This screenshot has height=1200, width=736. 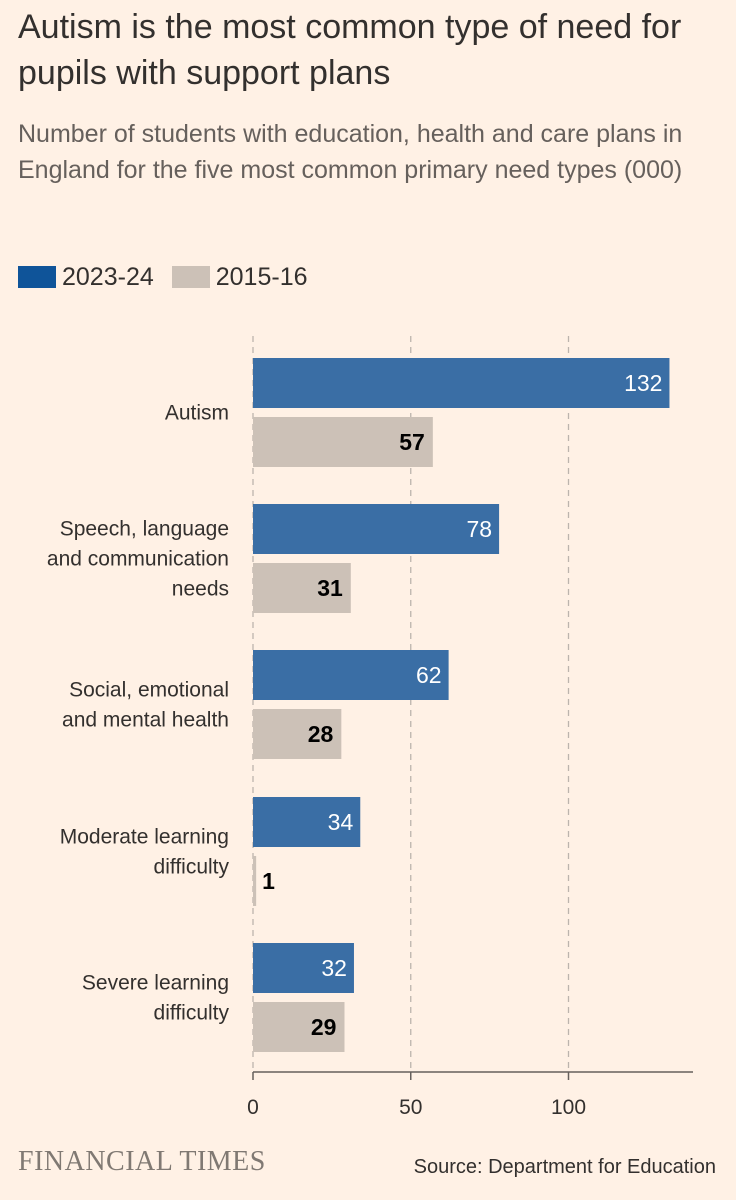 I want to click on legend-label-2015-16: 2015-16, so click(x=261, y=276).